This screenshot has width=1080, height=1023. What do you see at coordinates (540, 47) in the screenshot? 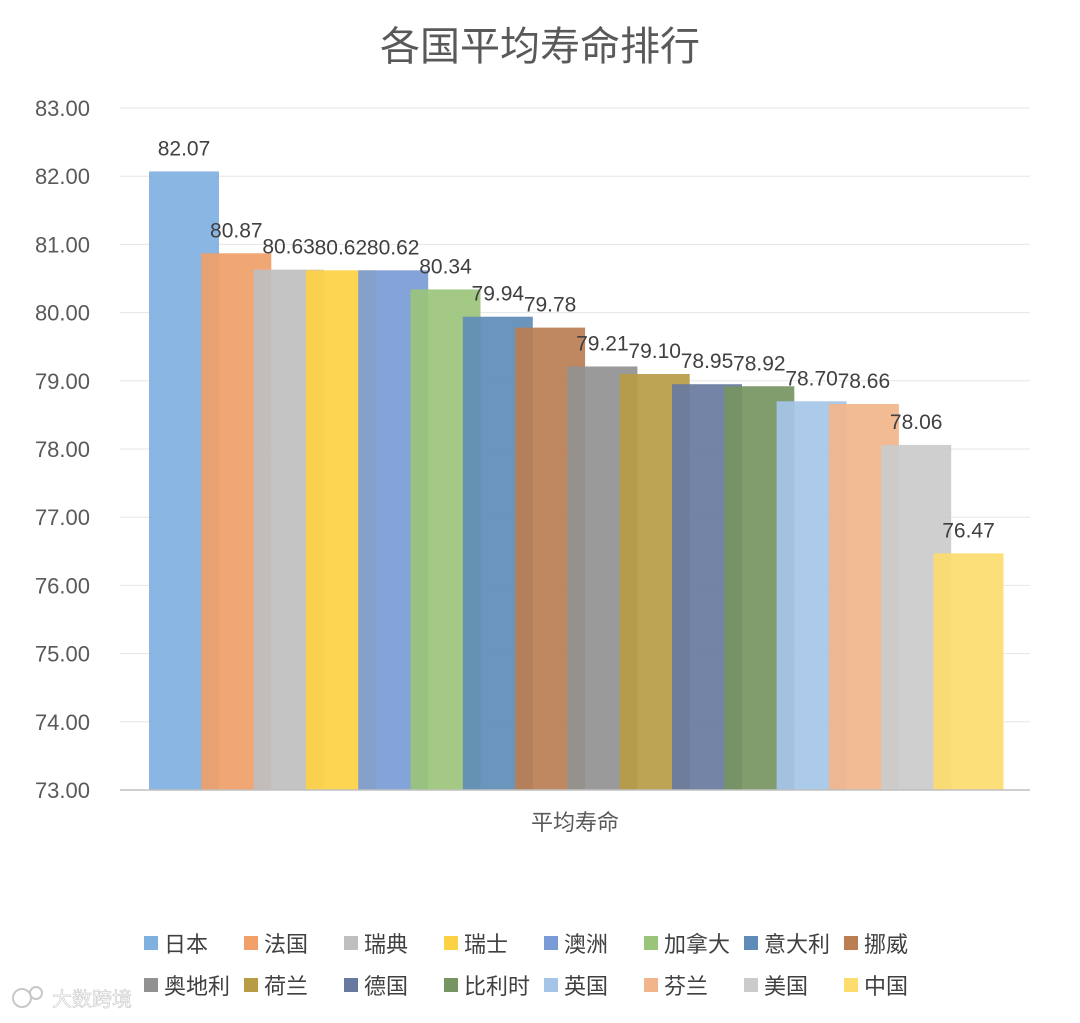
I see `chart-title: 各国平均寿命排行` at bounding box center [540, 47].